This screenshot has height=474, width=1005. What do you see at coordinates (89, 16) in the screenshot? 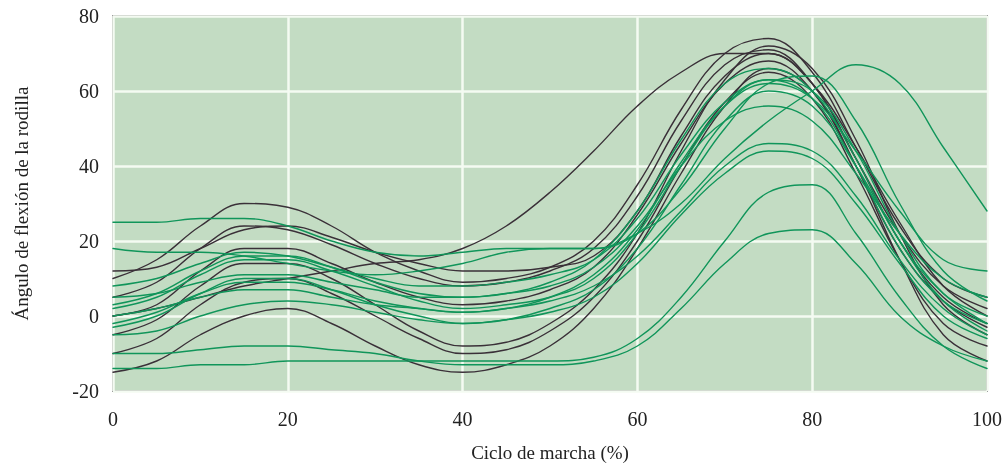
I see `y-tick-label: 80` at bounding box center [89, 16].